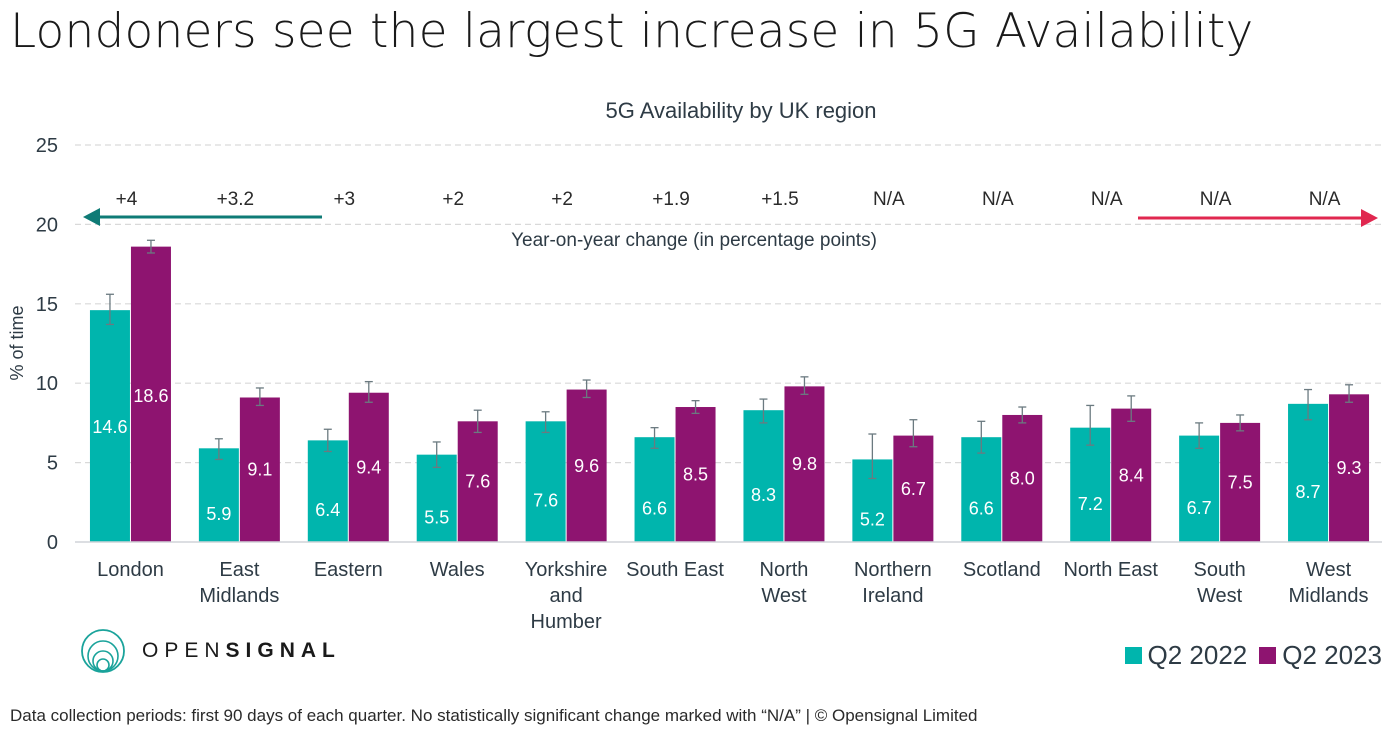 This screenshot has height=731, width=1400. What do you see at coordinates (47, 146) in the screenshot?
I see `y-tick-label: 25` at bounding box center [47, 146].